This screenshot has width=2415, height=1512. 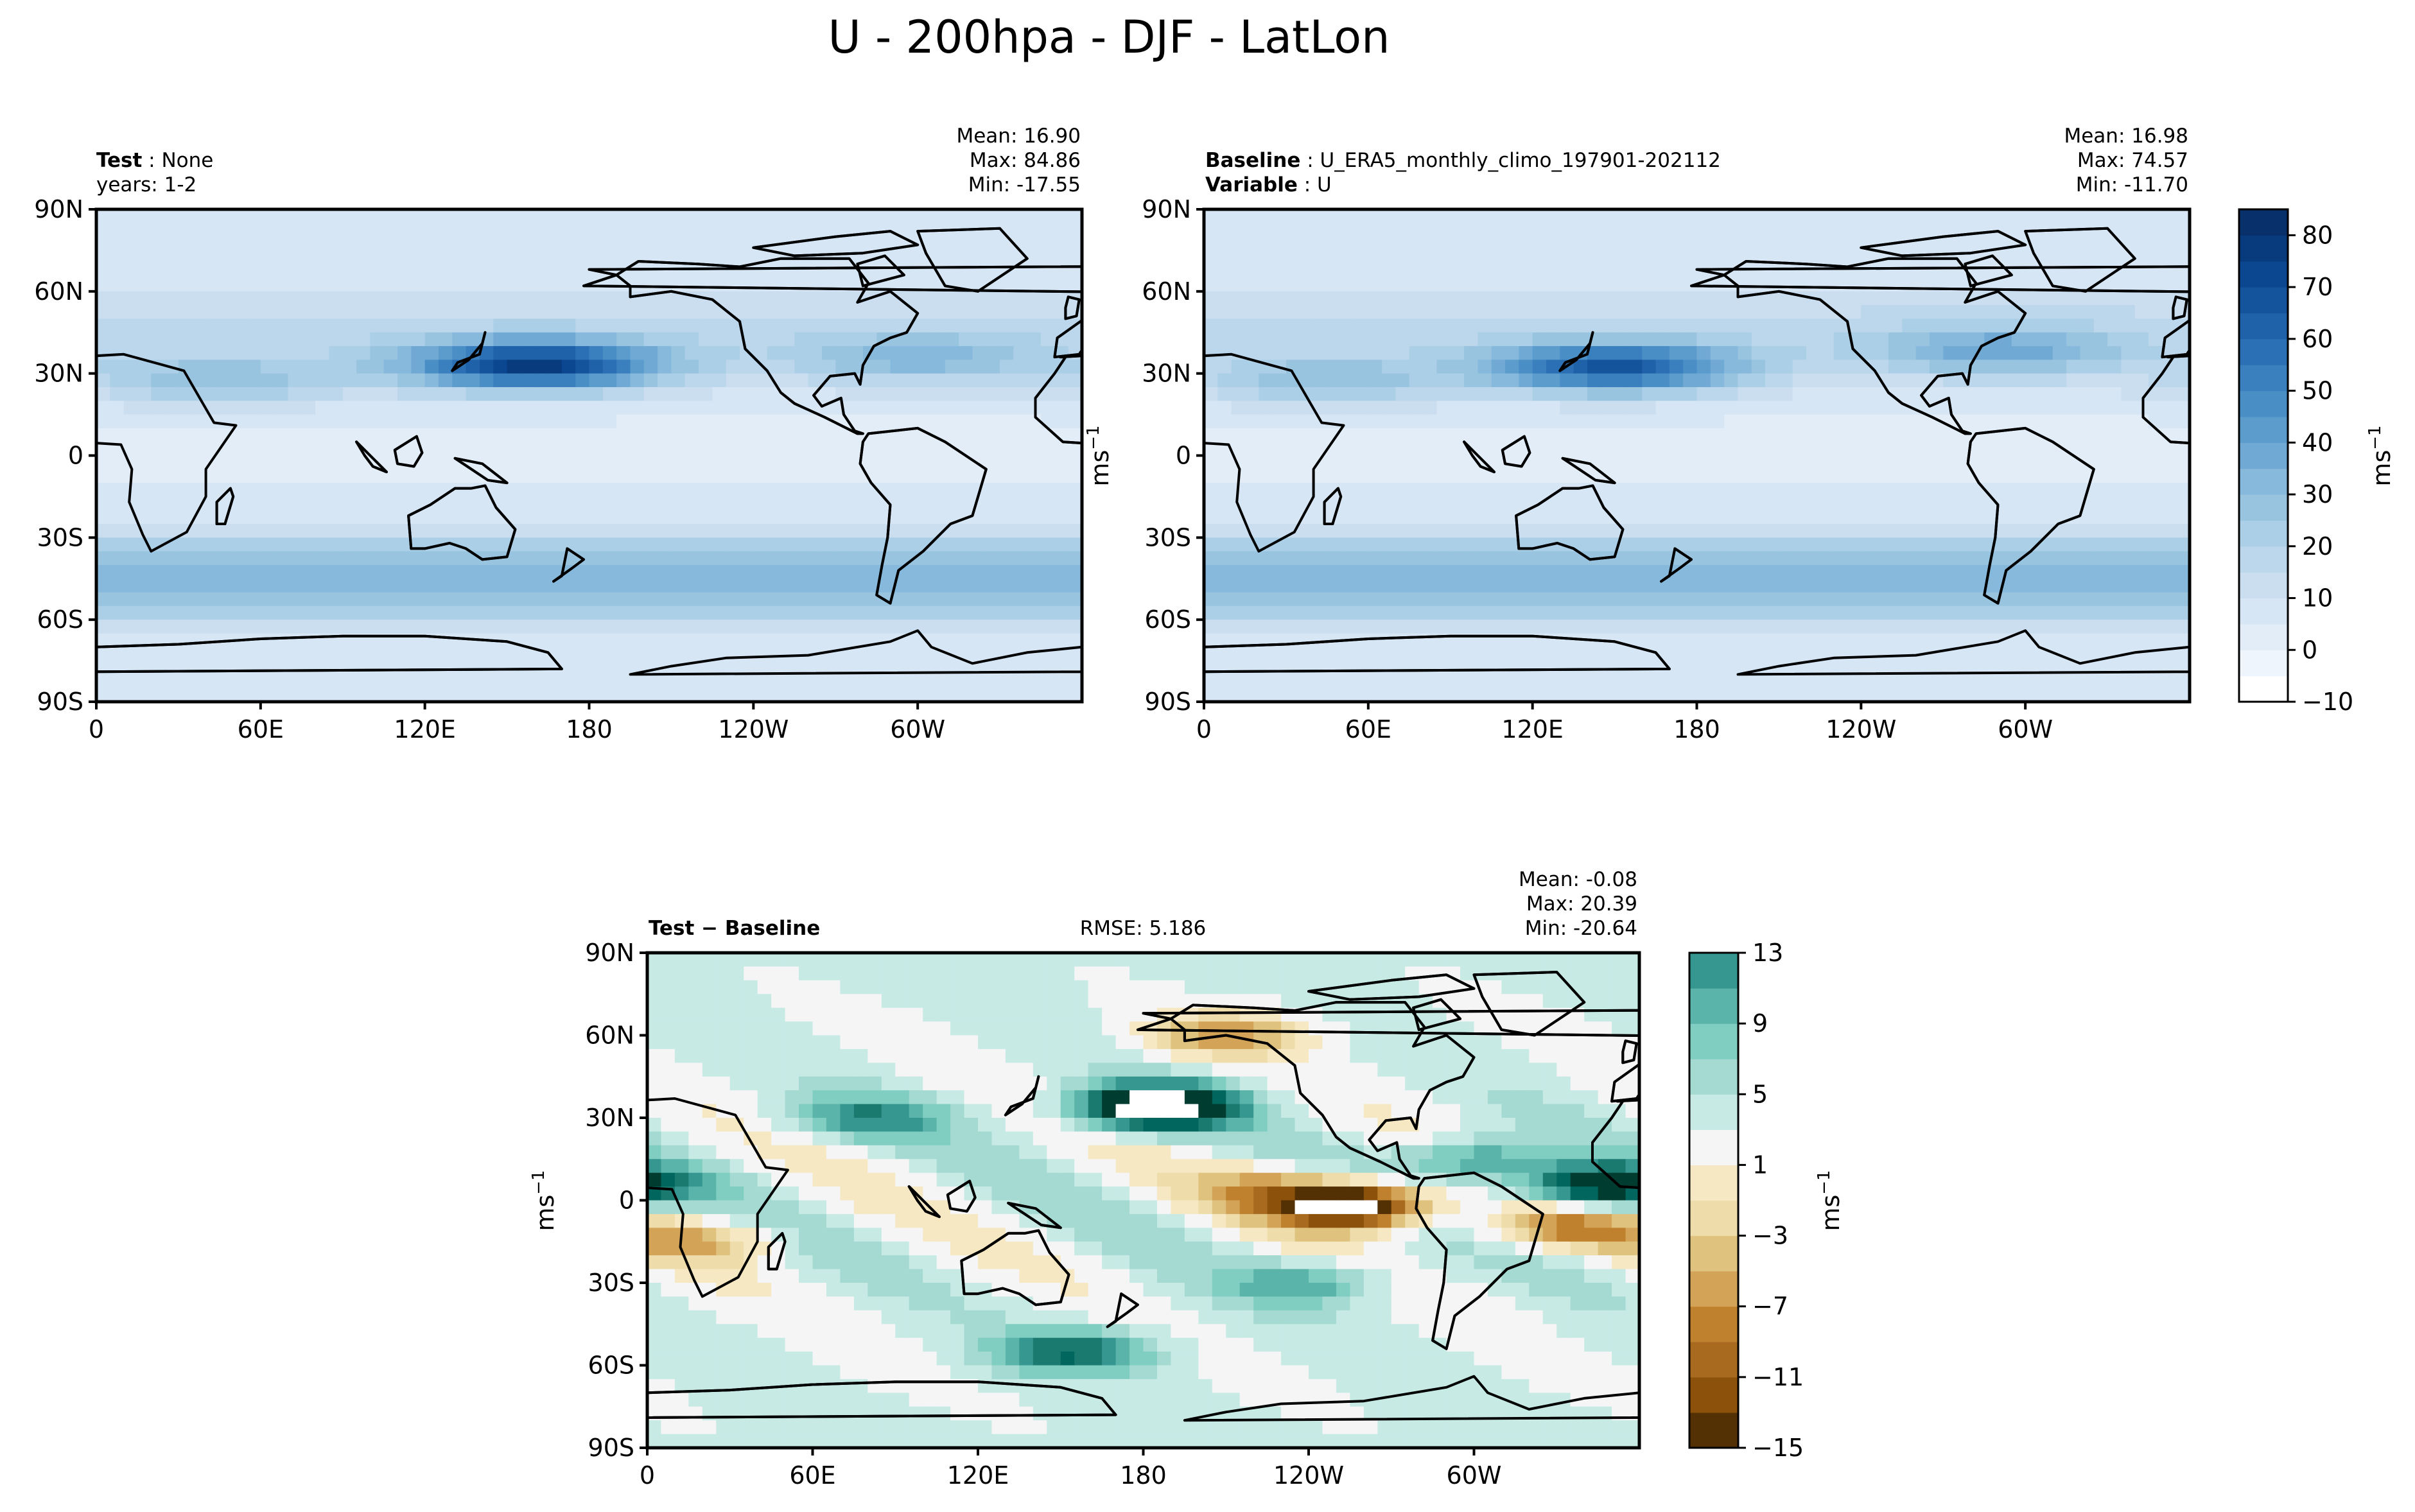 I want to click on baseline-max: Max: 74.57, so click(x=2132, y=160).